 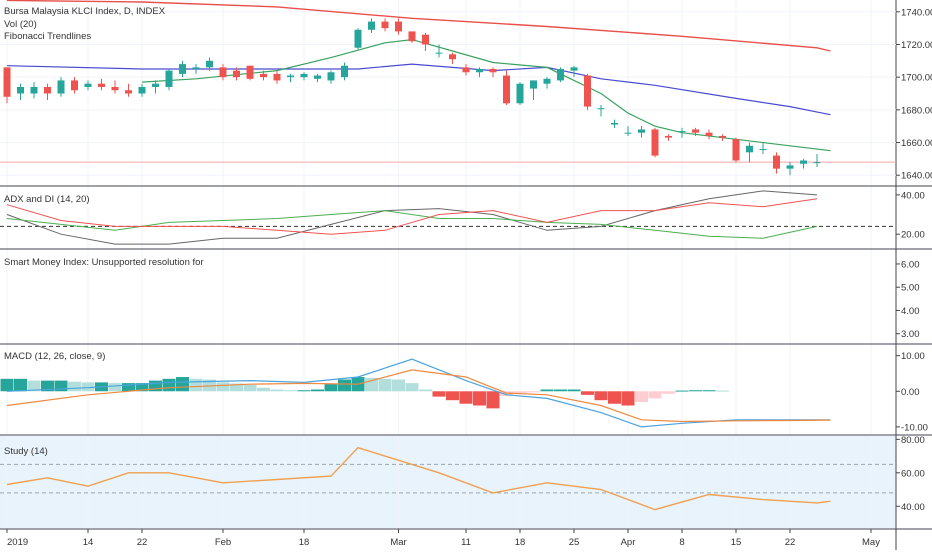 I want to click on x-tick-label: Apr, so click(x=628, y=542).